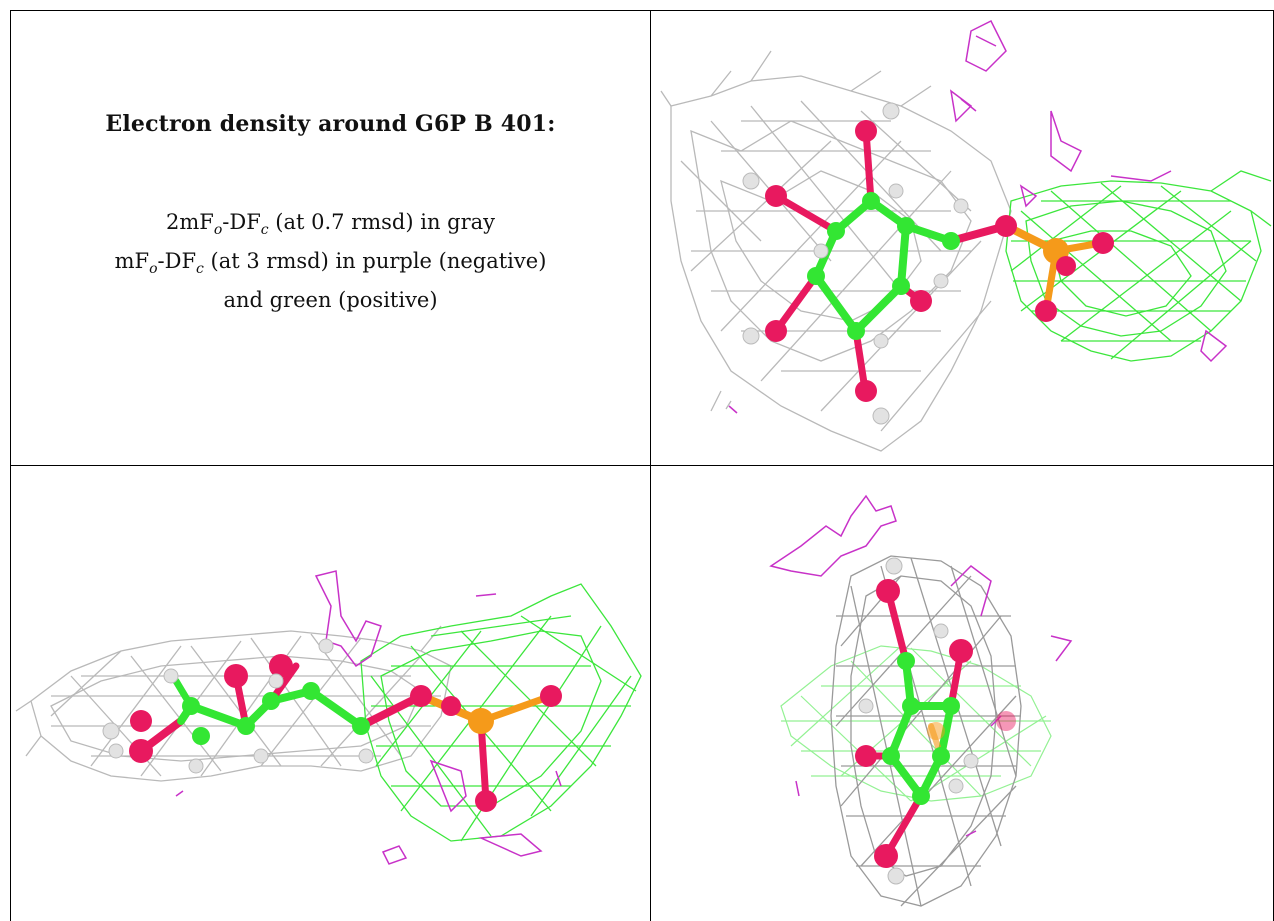 The width and height of the screenshot is (1274, 921). Describe the element at coordinates (330, 300) in the screenshot. I see `caption-line-3: and green (positive)` at that location.